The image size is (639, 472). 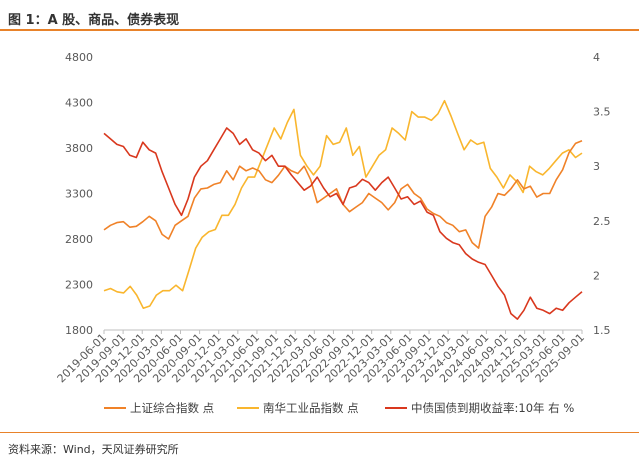 I want to click on y-left-tick-4: 3800, so click(x=79, y=148).